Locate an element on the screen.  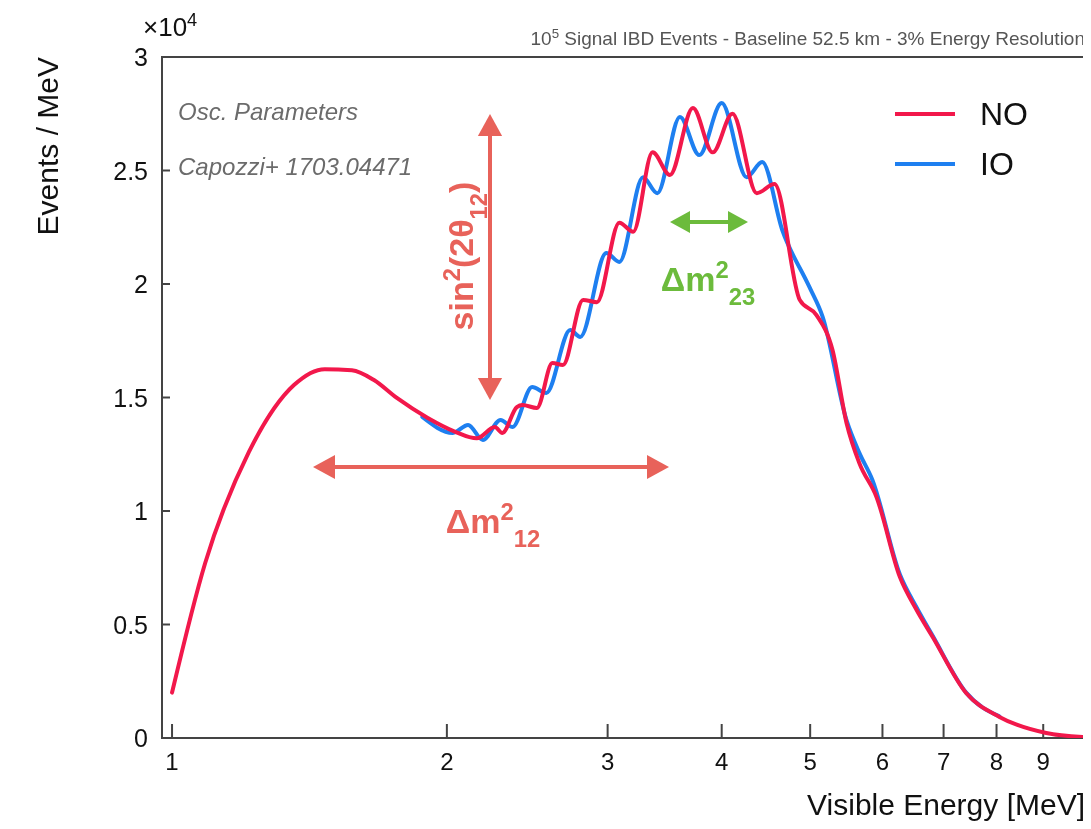
legend-label: NO is located at coordinates (1004, 114).